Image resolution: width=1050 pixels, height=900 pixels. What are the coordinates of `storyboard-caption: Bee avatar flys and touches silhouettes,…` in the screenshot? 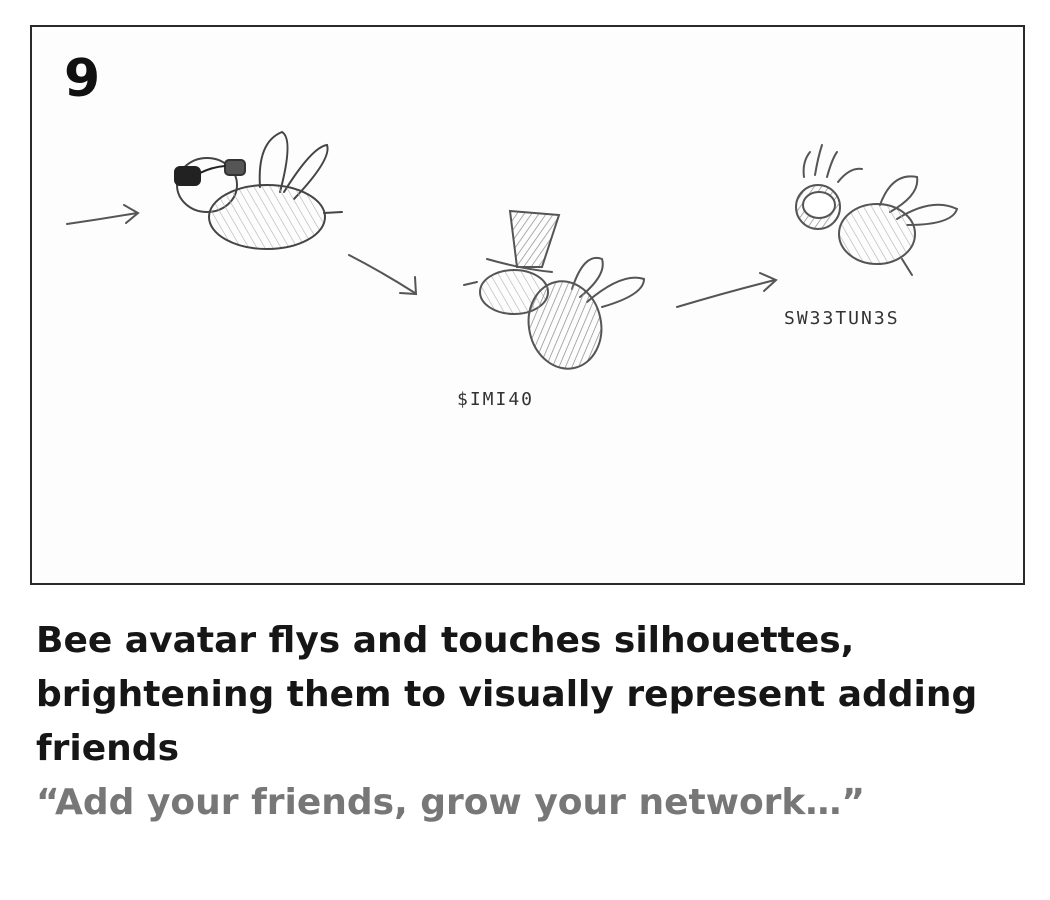 It's located at (507, 694).